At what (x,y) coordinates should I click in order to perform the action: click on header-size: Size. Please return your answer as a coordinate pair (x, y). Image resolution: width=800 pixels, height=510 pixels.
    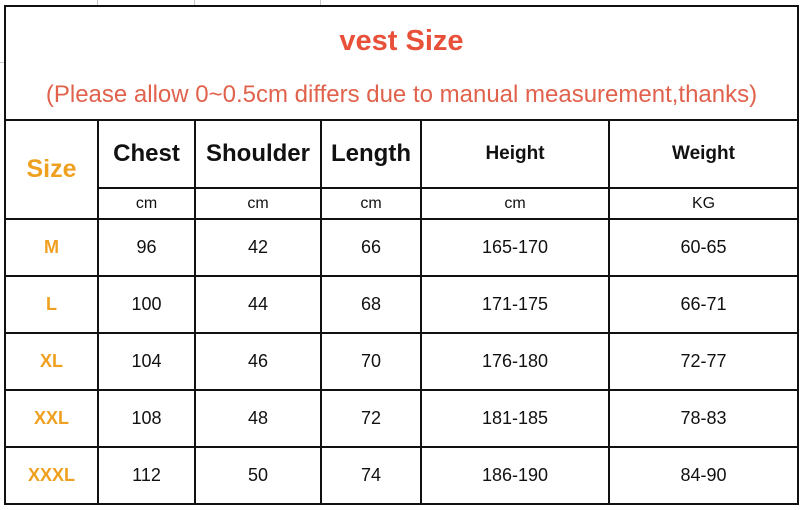
    Looking at the image, I should click on (51, 169).